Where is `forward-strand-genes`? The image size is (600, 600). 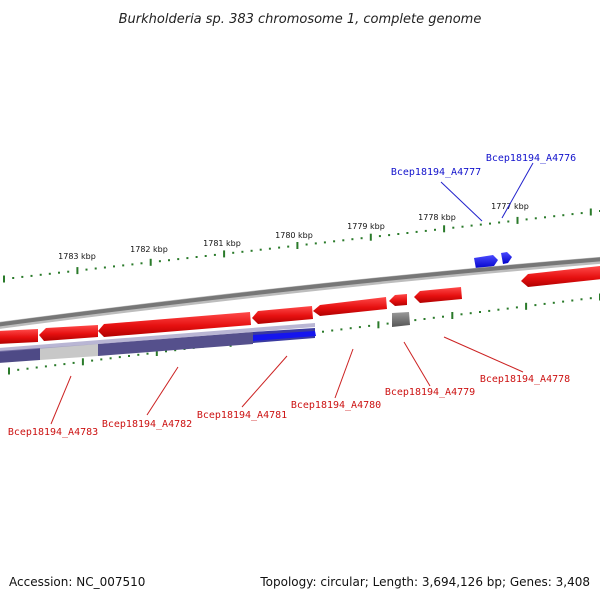 forward-strand-genes is located at coordinates (493, 260).